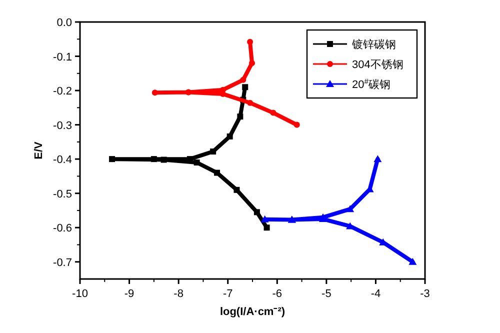  I want to click on y-tick-label: -0.1, so click(62, 57).